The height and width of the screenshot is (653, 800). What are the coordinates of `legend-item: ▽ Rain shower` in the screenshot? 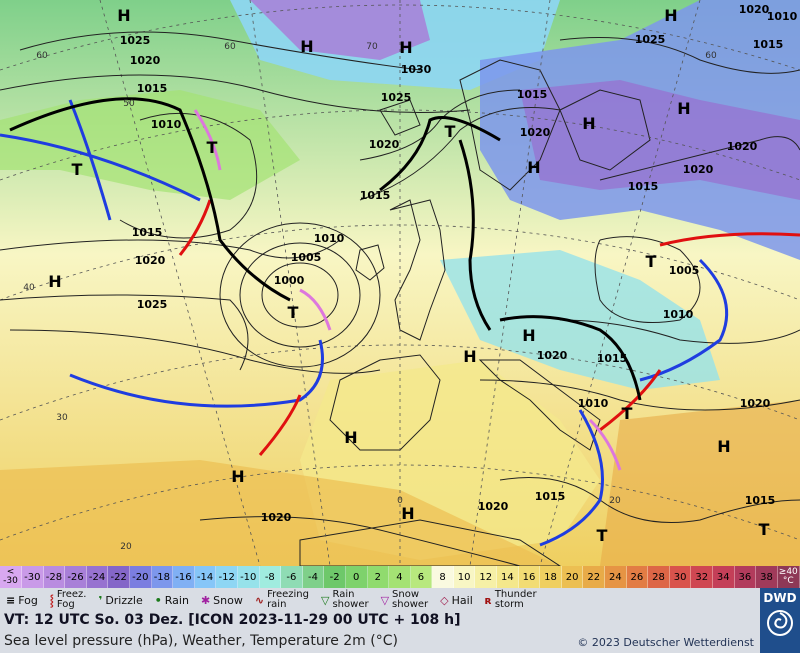 It's located at (345, 600).